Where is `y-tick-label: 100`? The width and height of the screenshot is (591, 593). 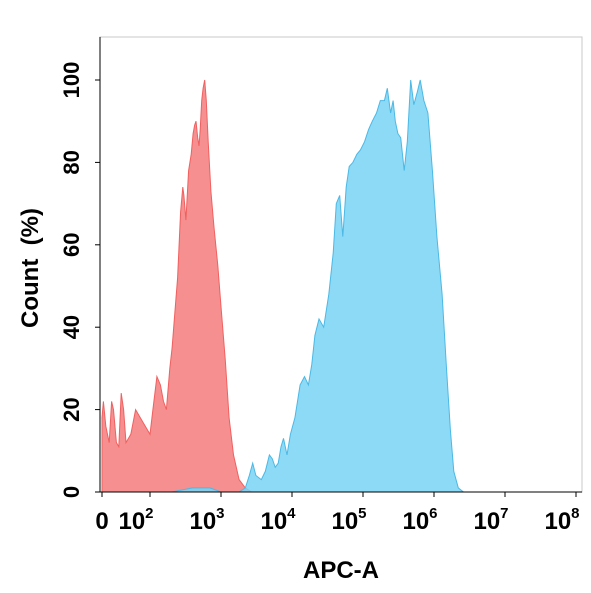
y-tick-label: 100 is located at coordinates (71, 80).